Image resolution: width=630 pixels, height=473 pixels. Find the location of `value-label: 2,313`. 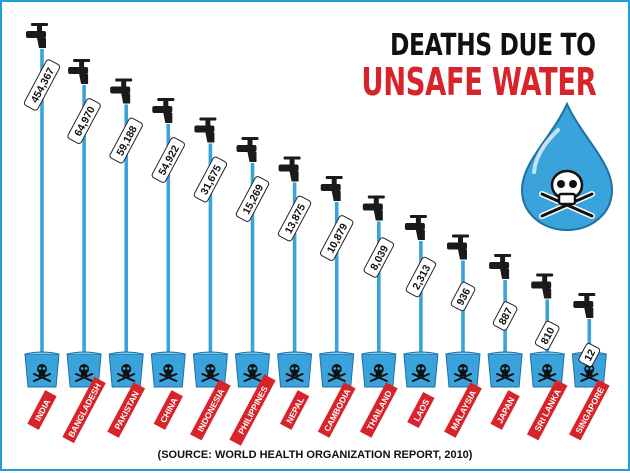

value-label: 2,313 is located at coordinates (421, 277).